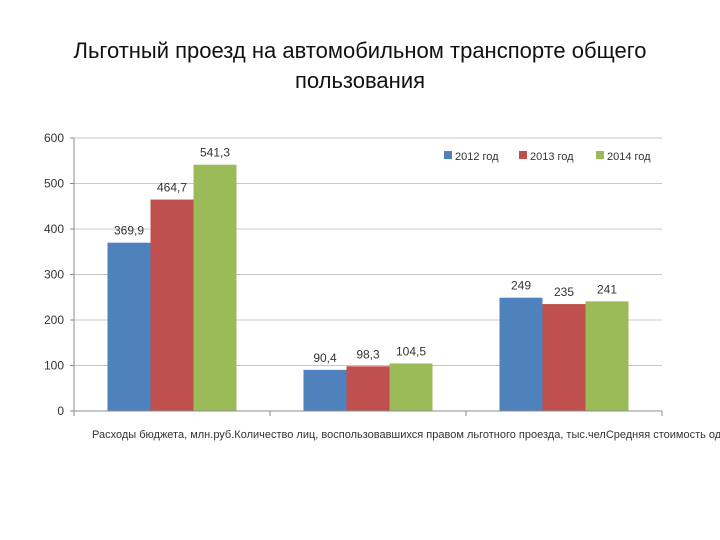 The height and width of the screenshot is (540, 720). I want to click on bar-value-label: 241, so click(607, 289).